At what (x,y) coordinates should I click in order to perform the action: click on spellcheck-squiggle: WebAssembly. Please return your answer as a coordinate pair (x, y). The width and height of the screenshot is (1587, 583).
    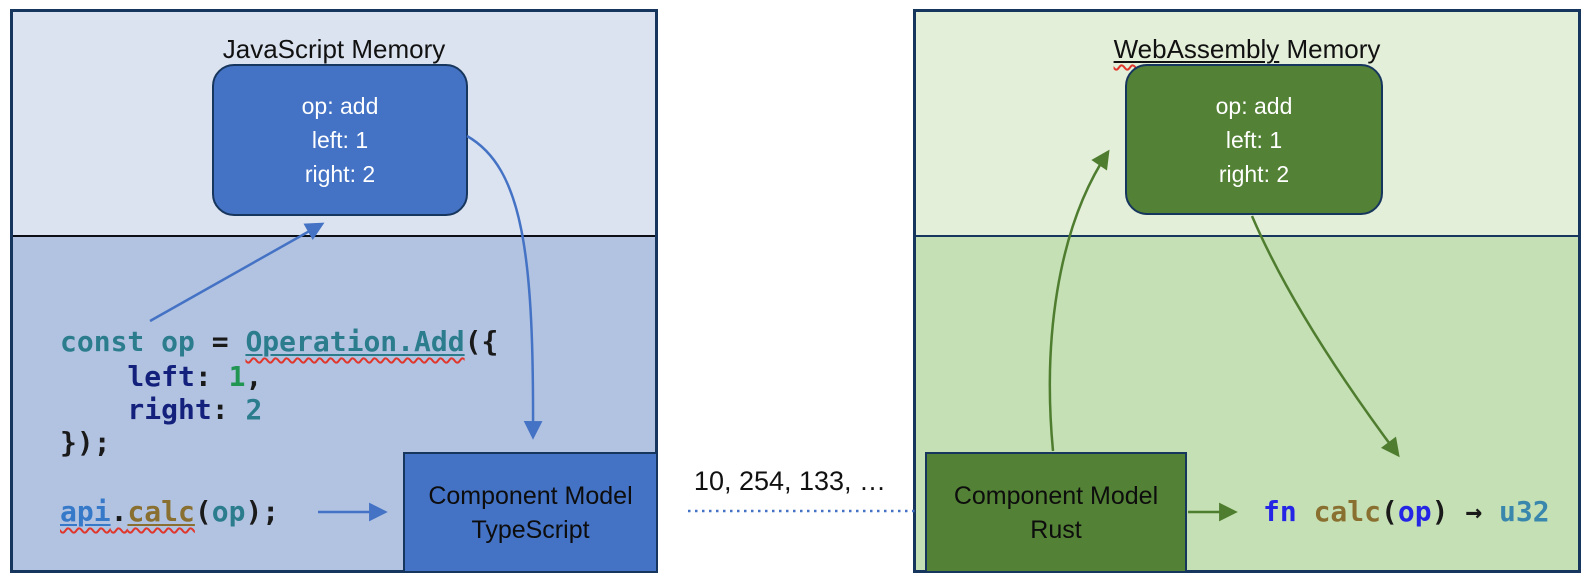
    Looking at the image, I should click on (1196, 49).